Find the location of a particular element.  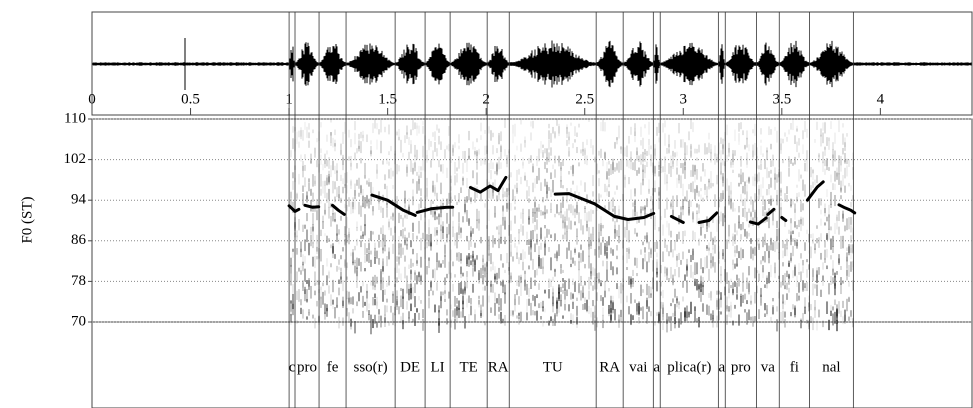

x-tick-label: 4 is located at coordinates (881, 99).